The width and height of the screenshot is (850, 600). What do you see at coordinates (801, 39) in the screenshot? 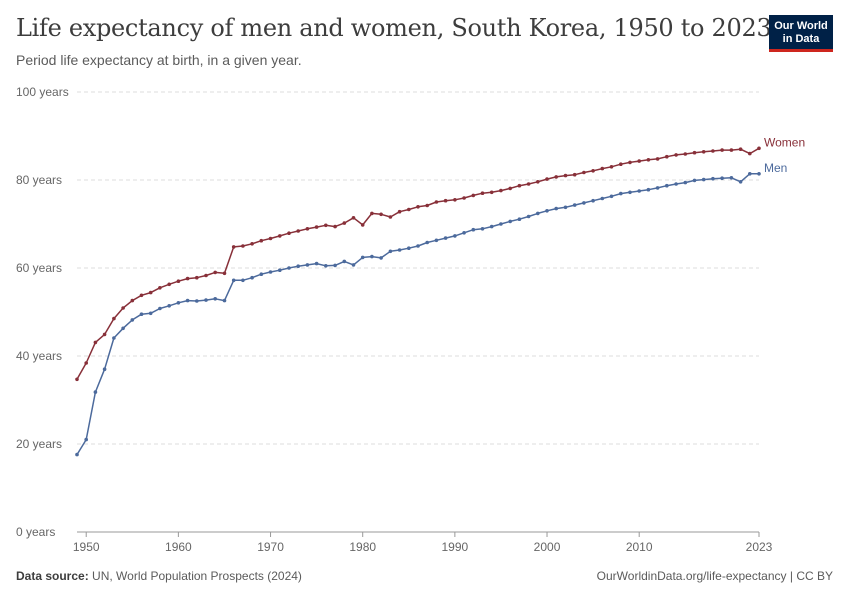
I see `logo-line-2: in Data` at bounding box center [801, 39].